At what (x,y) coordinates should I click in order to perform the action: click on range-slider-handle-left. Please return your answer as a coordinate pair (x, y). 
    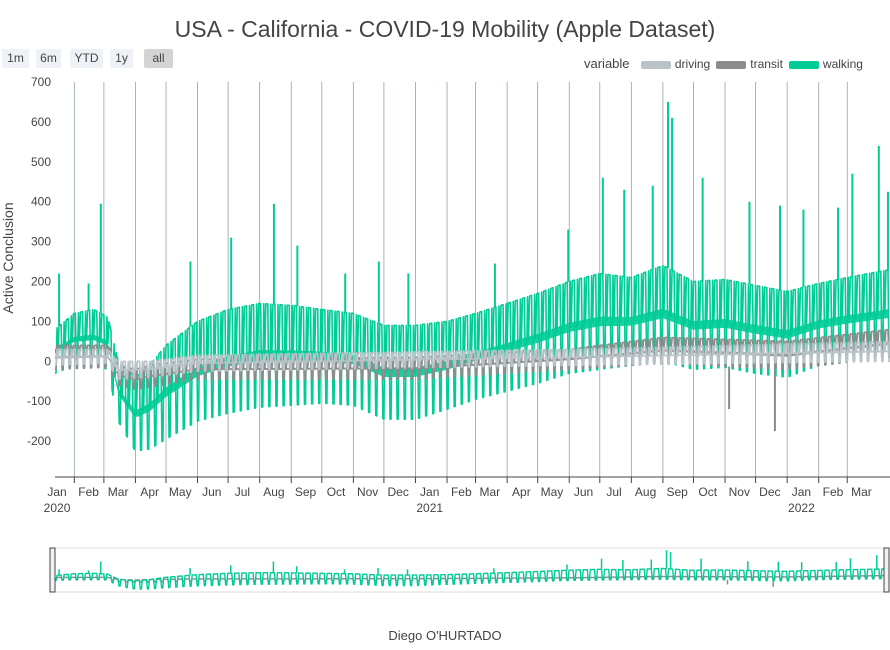
    Looking at the image, I should click on (52, 570).